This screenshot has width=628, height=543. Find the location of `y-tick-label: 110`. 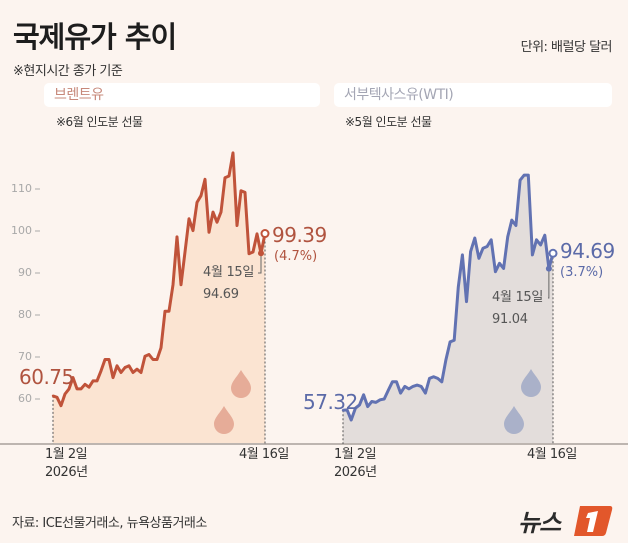

y-tick-label: 110 is located at coordinates (21, 188).